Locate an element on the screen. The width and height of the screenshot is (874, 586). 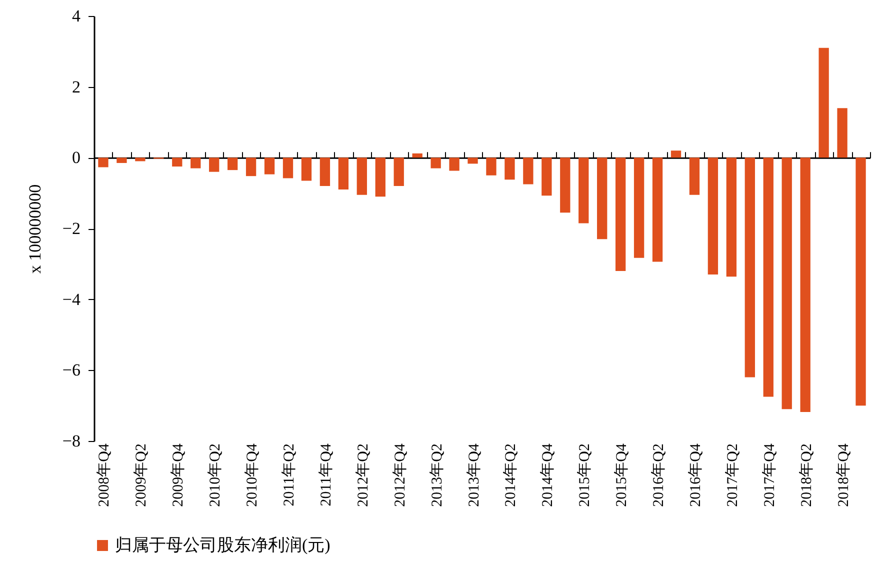
y-tick-label: −8 is located at coordinates (71, 441).